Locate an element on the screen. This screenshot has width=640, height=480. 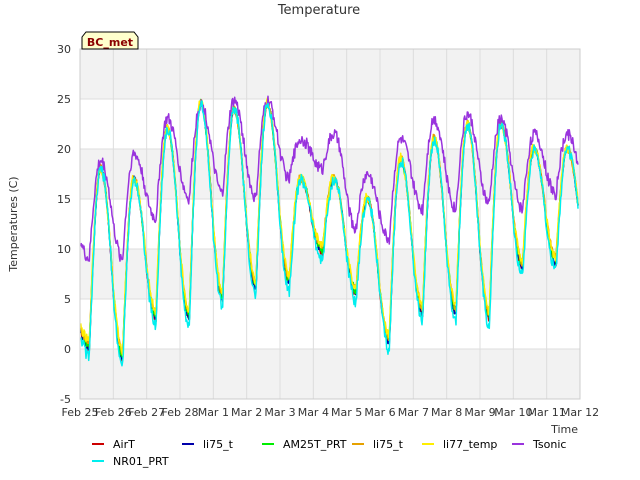
x-tick-label: Feb 26 is located at coordinates (113, 412).